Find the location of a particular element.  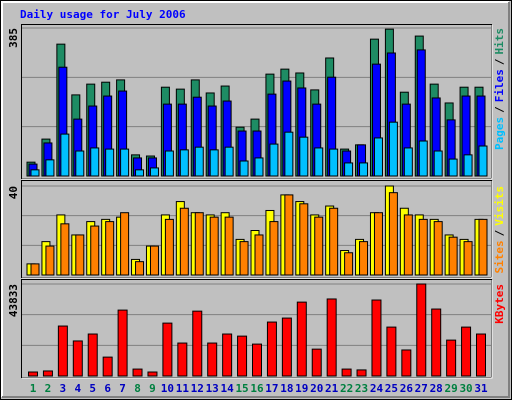

x-tick-label: 4 is located at coordinates (77, 388).